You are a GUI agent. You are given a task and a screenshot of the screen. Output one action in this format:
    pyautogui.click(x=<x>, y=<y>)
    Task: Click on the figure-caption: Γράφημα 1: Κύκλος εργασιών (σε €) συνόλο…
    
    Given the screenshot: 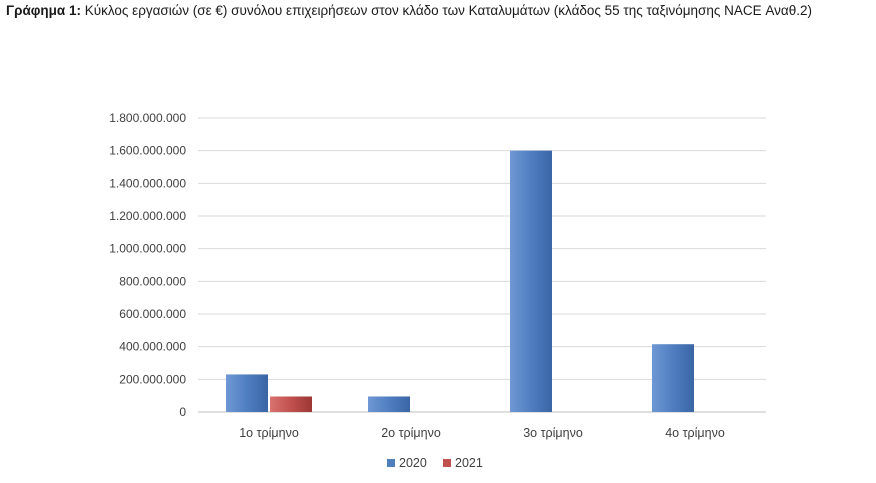 What is the action you would take?
    pyautogui.click(x=437, y=10)
    